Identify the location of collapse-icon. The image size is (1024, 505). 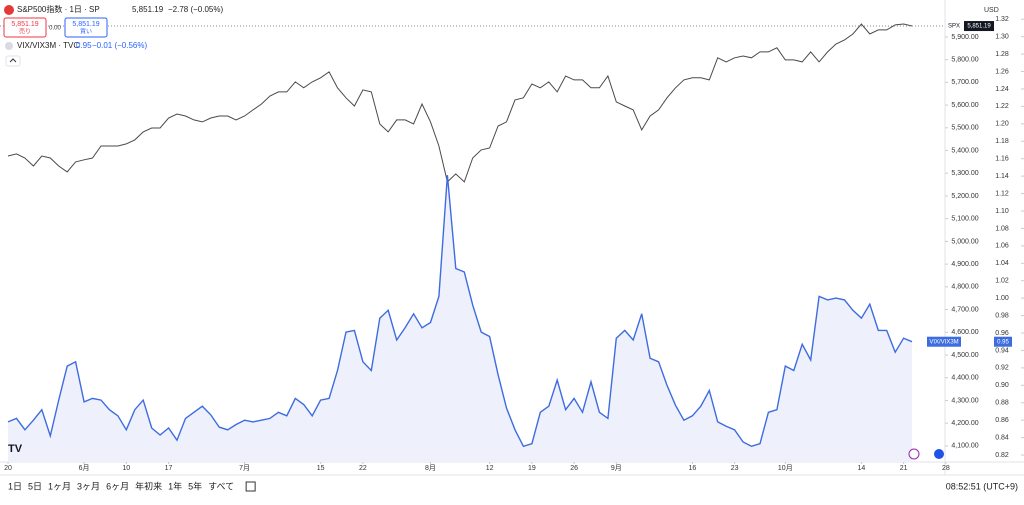
(13, 60).